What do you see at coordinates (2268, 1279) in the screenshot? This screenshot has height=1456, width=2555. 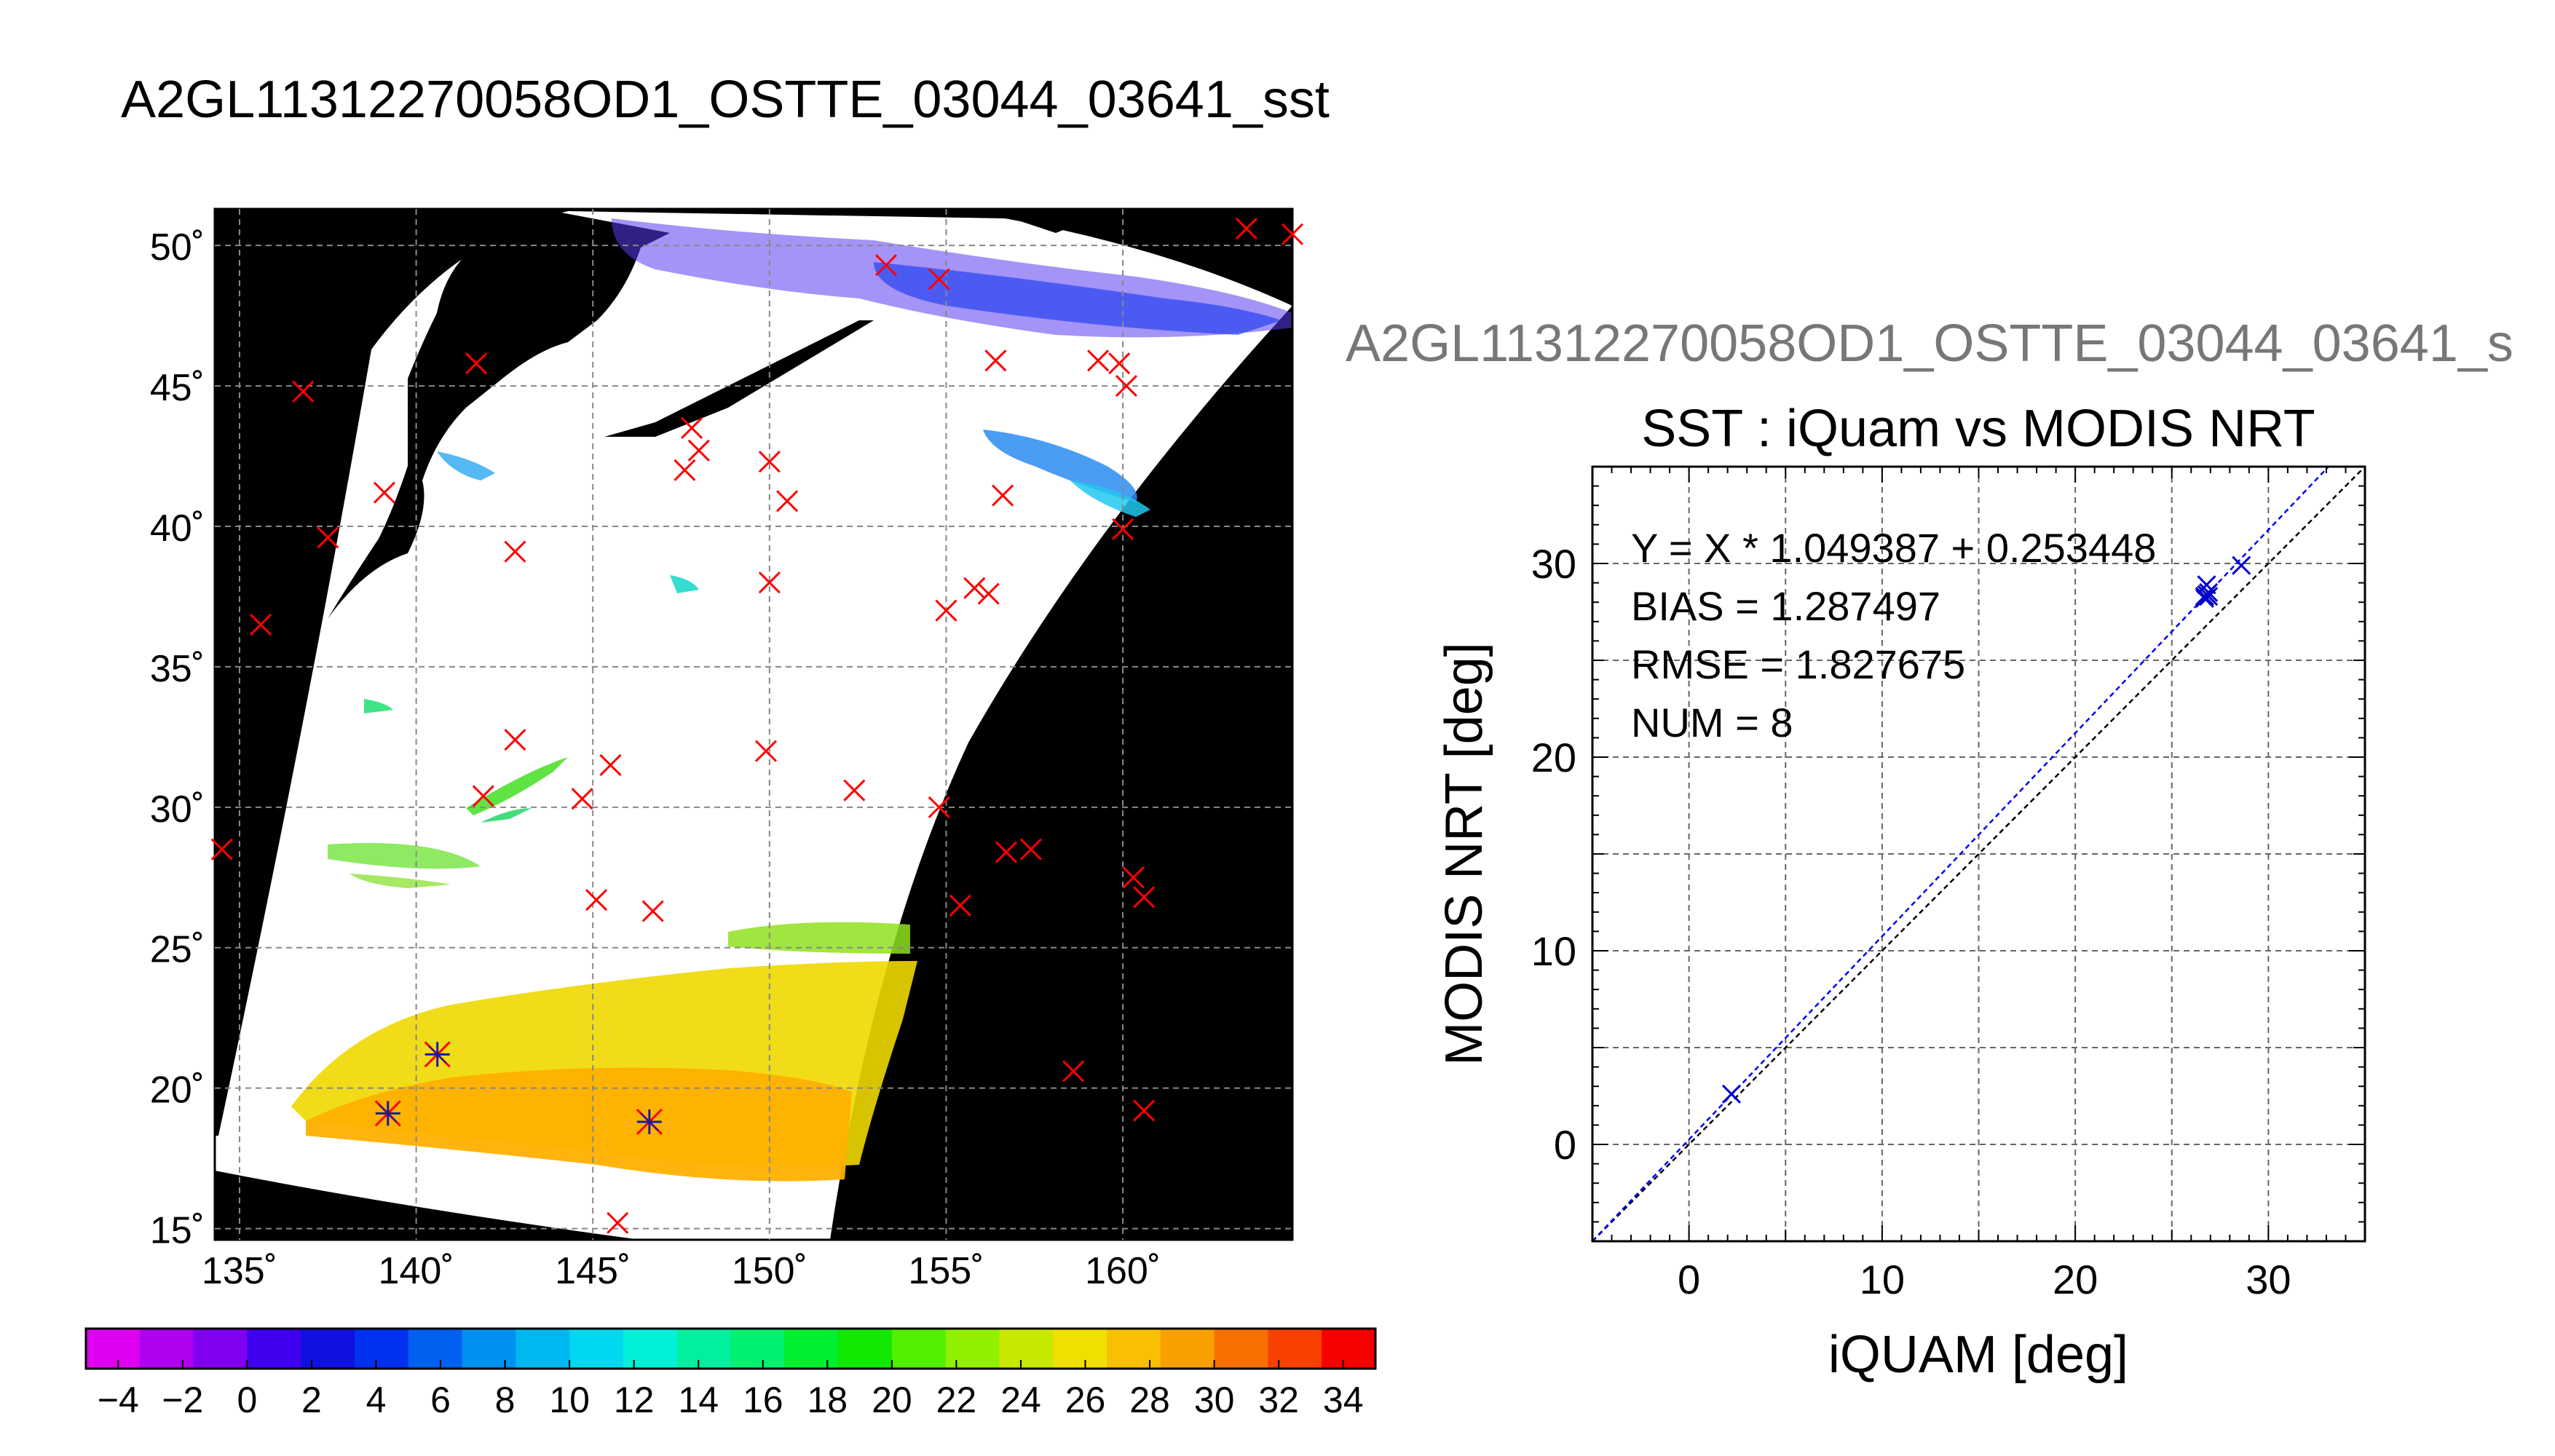 I see `x-tick-label: 30` at bounding box center [2268, 1279].